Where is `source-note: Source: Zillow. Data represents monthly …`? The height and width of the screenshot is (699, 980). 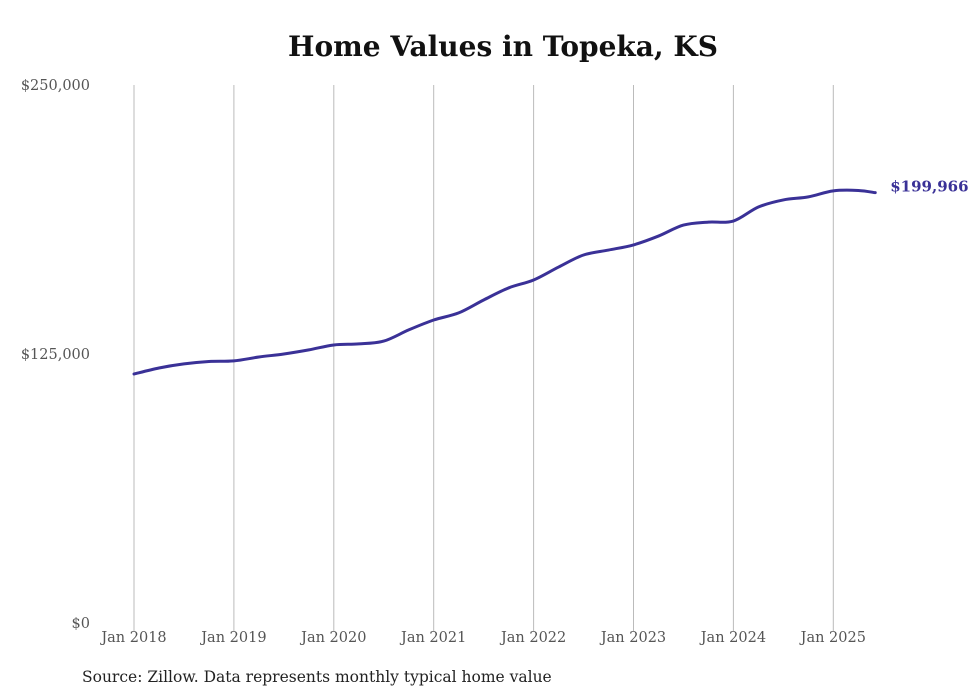
source-note: Source: Zillow. Data represents monthly … is located at coordinates (317, 677).